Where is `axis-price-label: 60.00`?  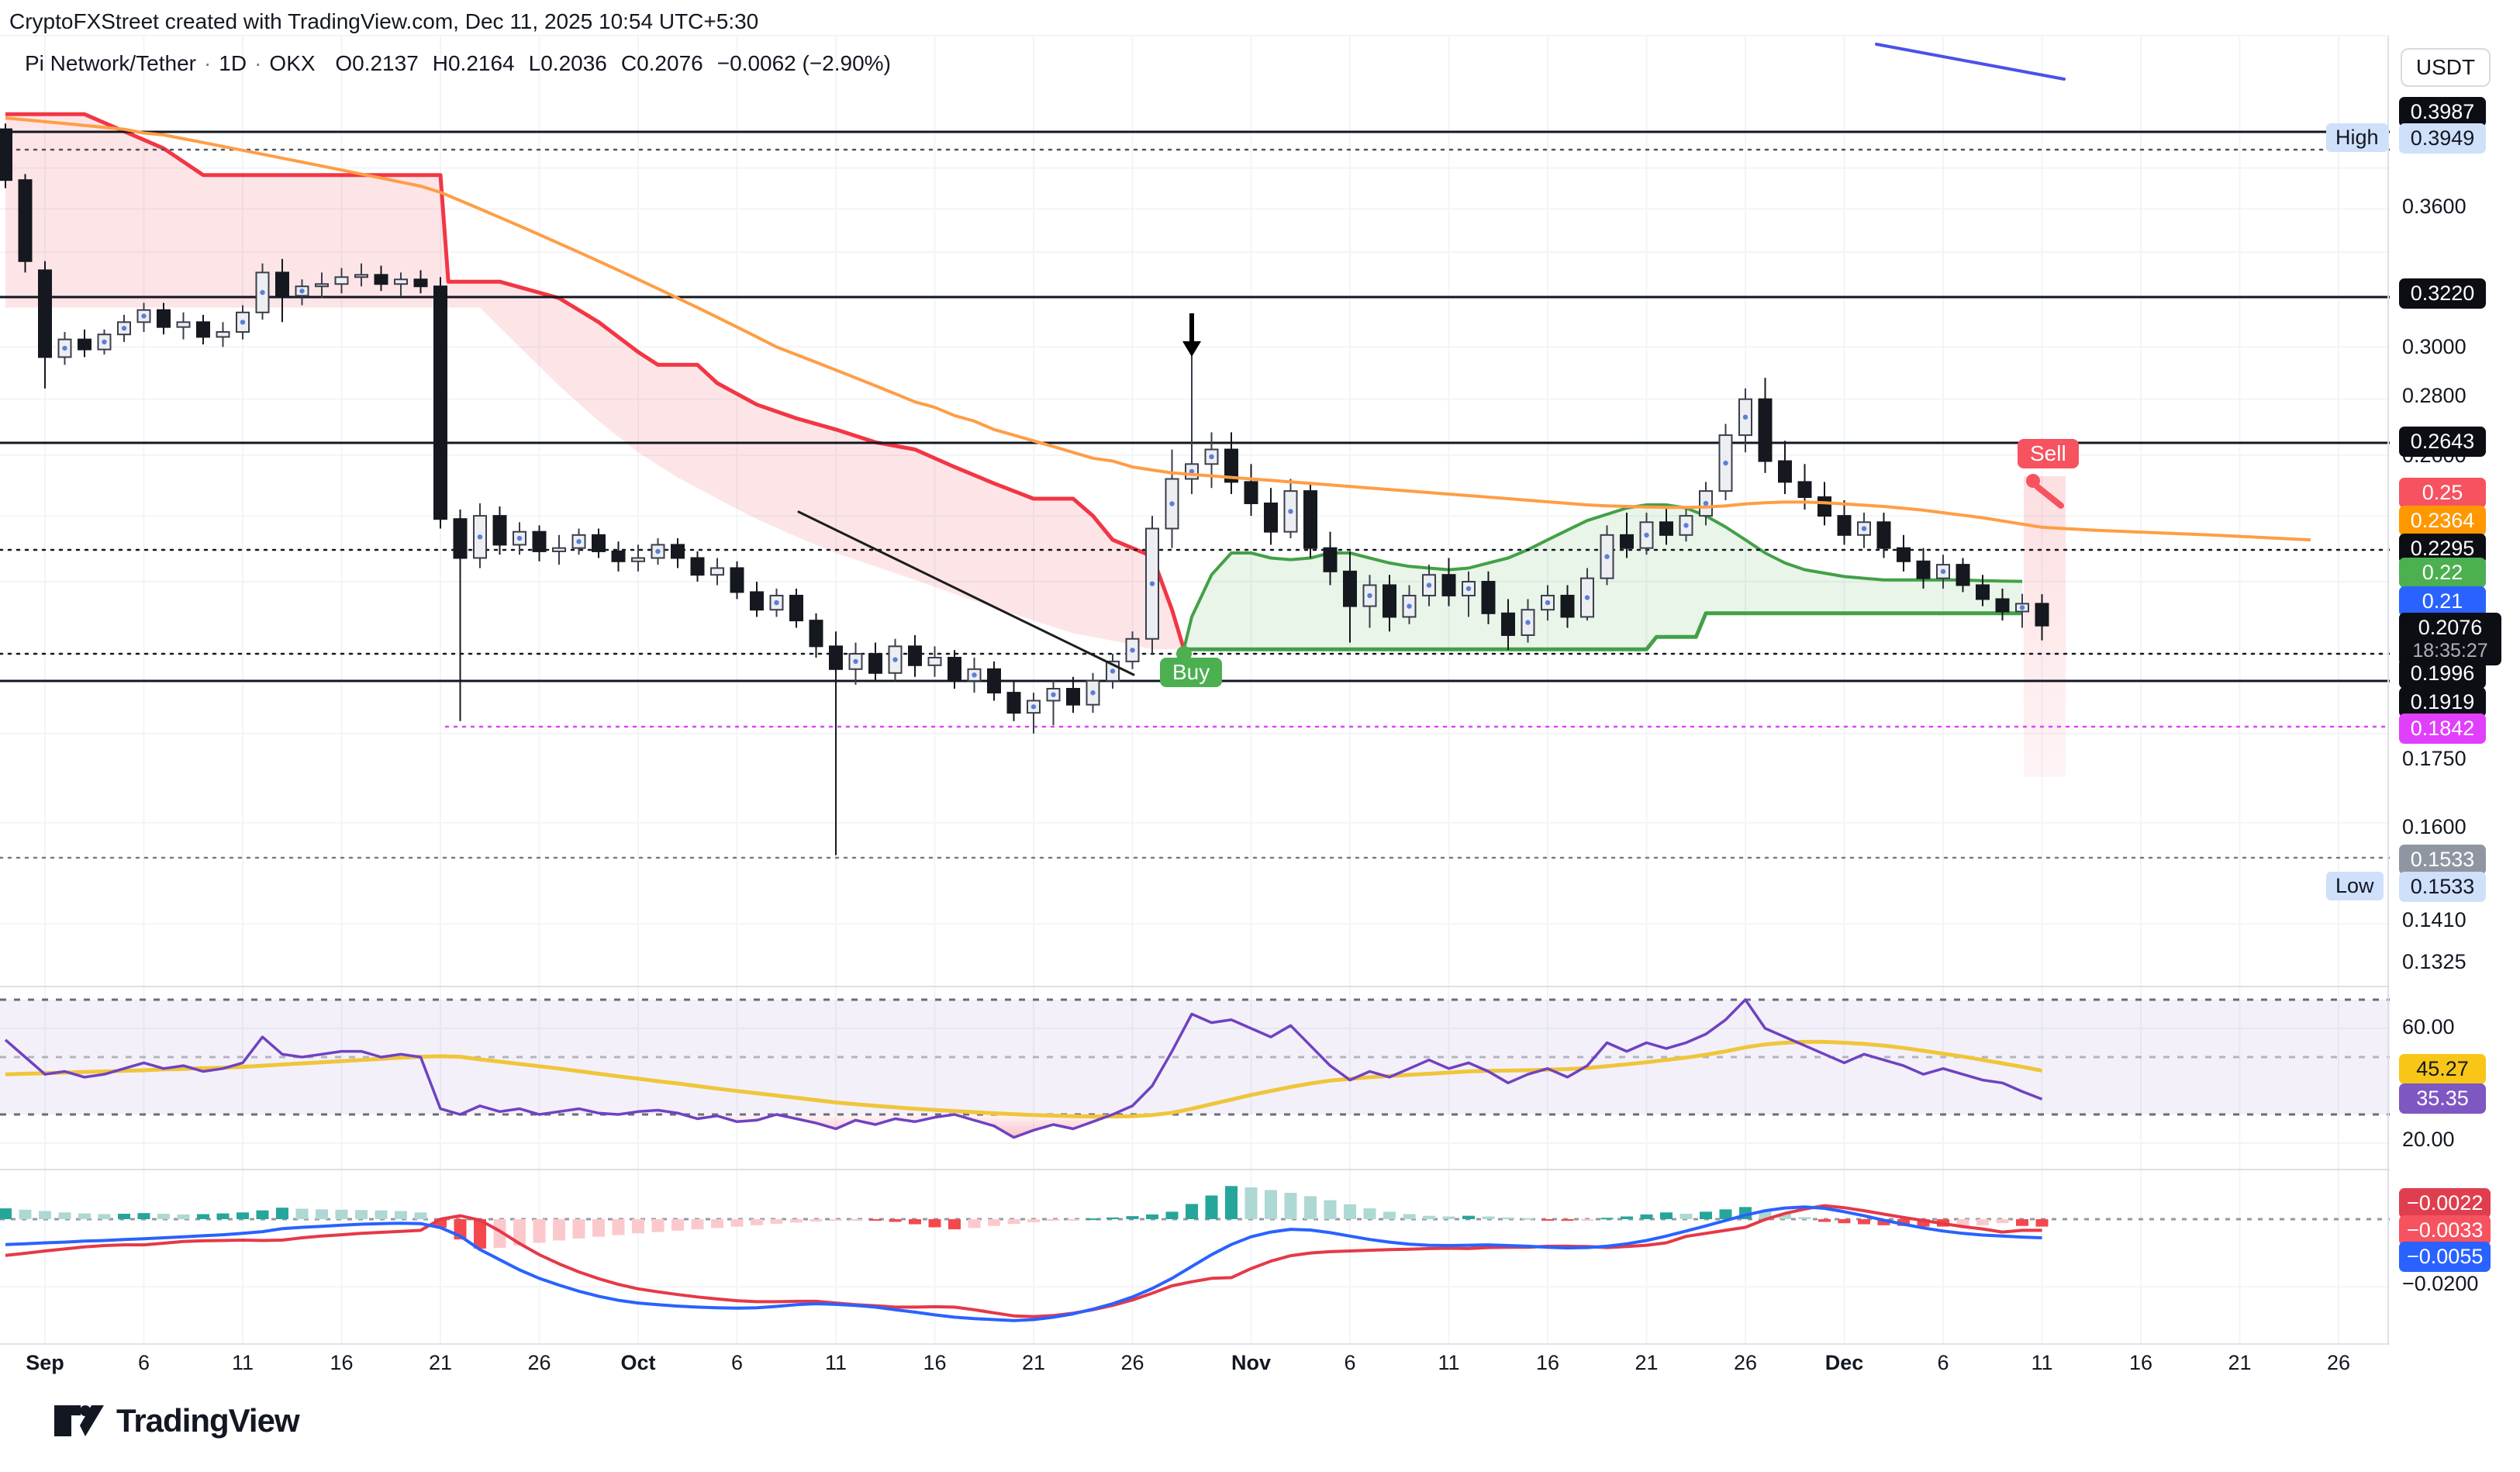
axis-price-label: 60.00 is located at coordinates (2428, 1026).